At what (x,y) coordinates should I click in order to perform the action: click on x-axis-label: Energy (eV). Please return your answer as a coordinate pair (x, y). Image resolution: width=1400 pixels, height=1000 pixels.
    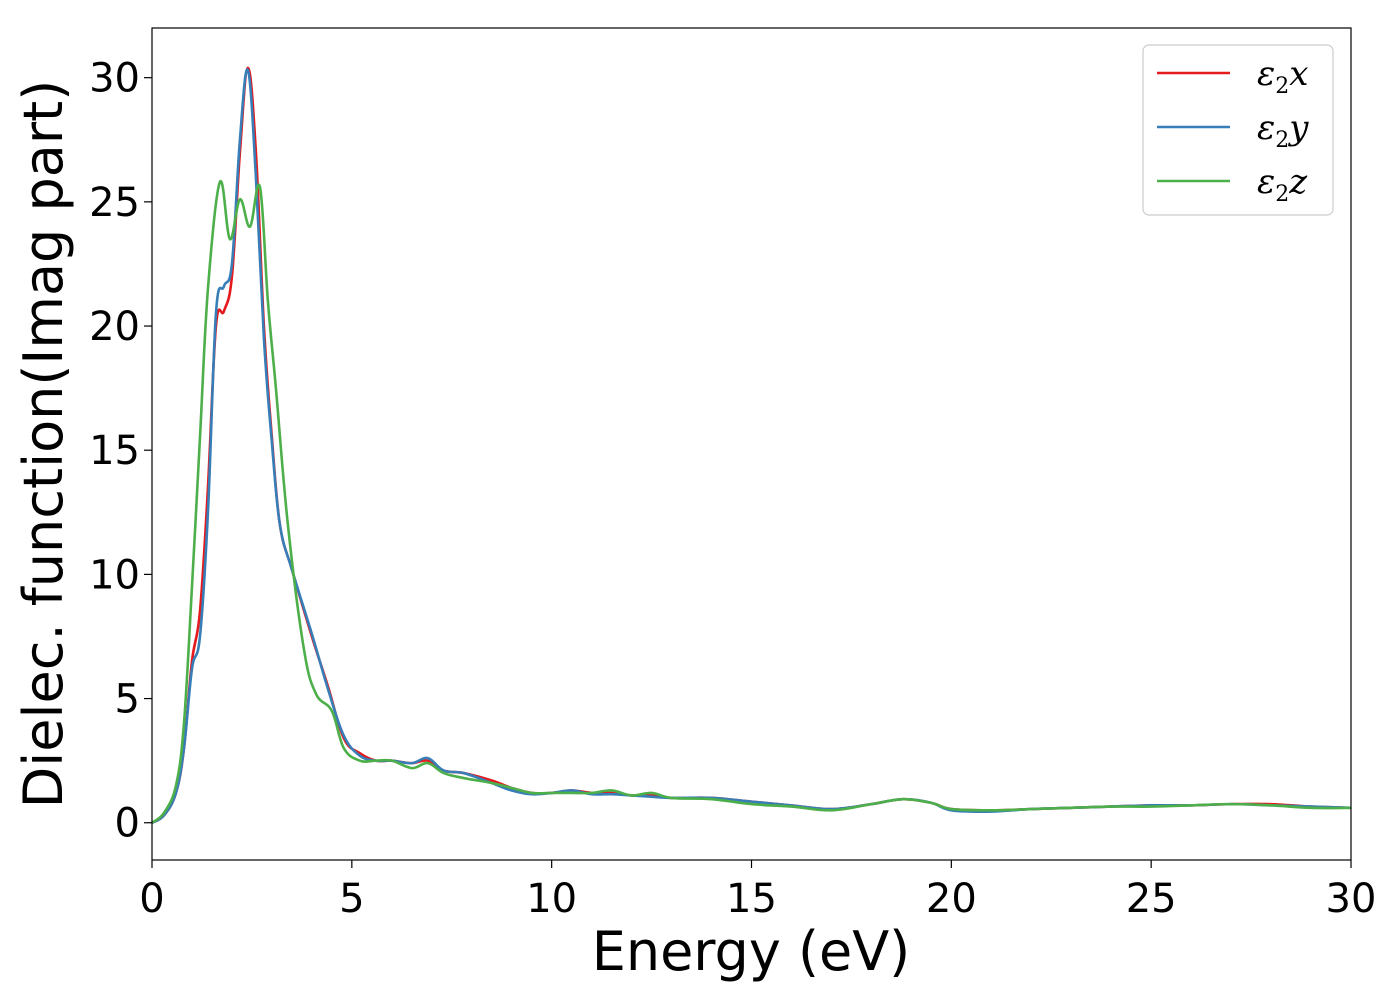
    Looking at the image, I should click on (751, 951).